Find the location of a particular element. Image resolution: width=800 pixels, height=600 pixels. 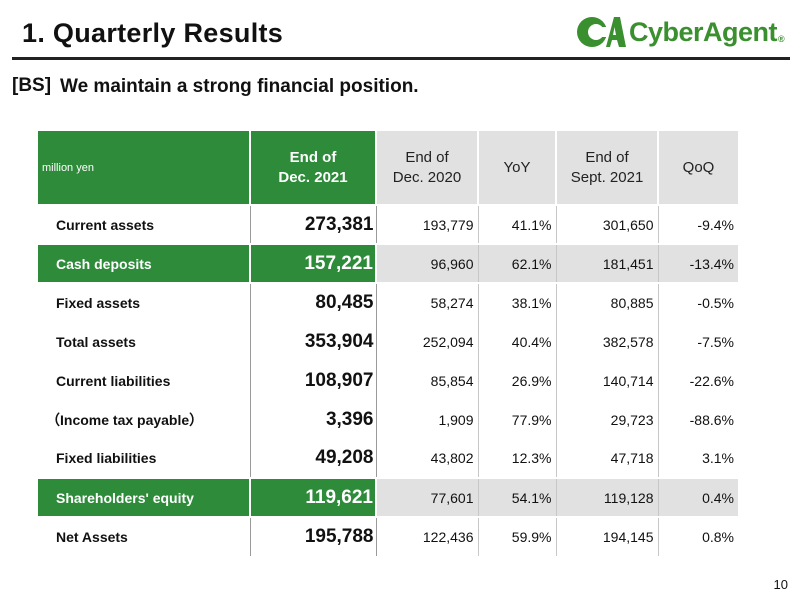

cell-dec-2021: 49,208 is located at coordinates (313, 458).